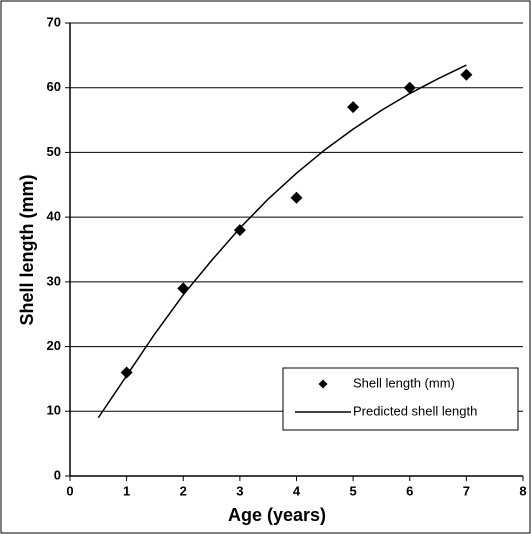 This screenshot has height=534, width=531. Describe the element at coordinates (54, 280) in the screenshot. I see `y-tick-label: 30` at that location.